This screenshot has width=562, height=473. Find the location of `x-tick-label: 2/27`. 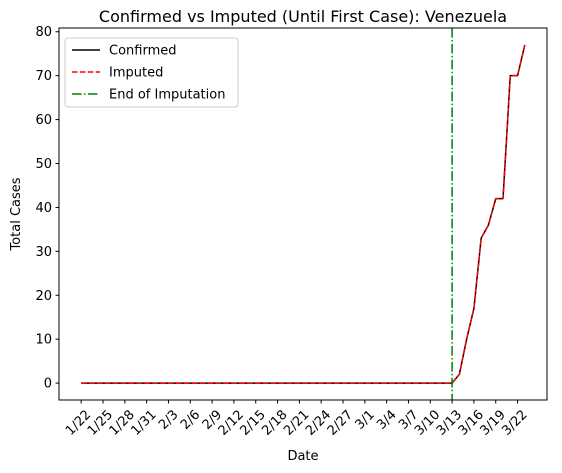

x-tick-label: 2/27 is located at coordinates (340, 422).